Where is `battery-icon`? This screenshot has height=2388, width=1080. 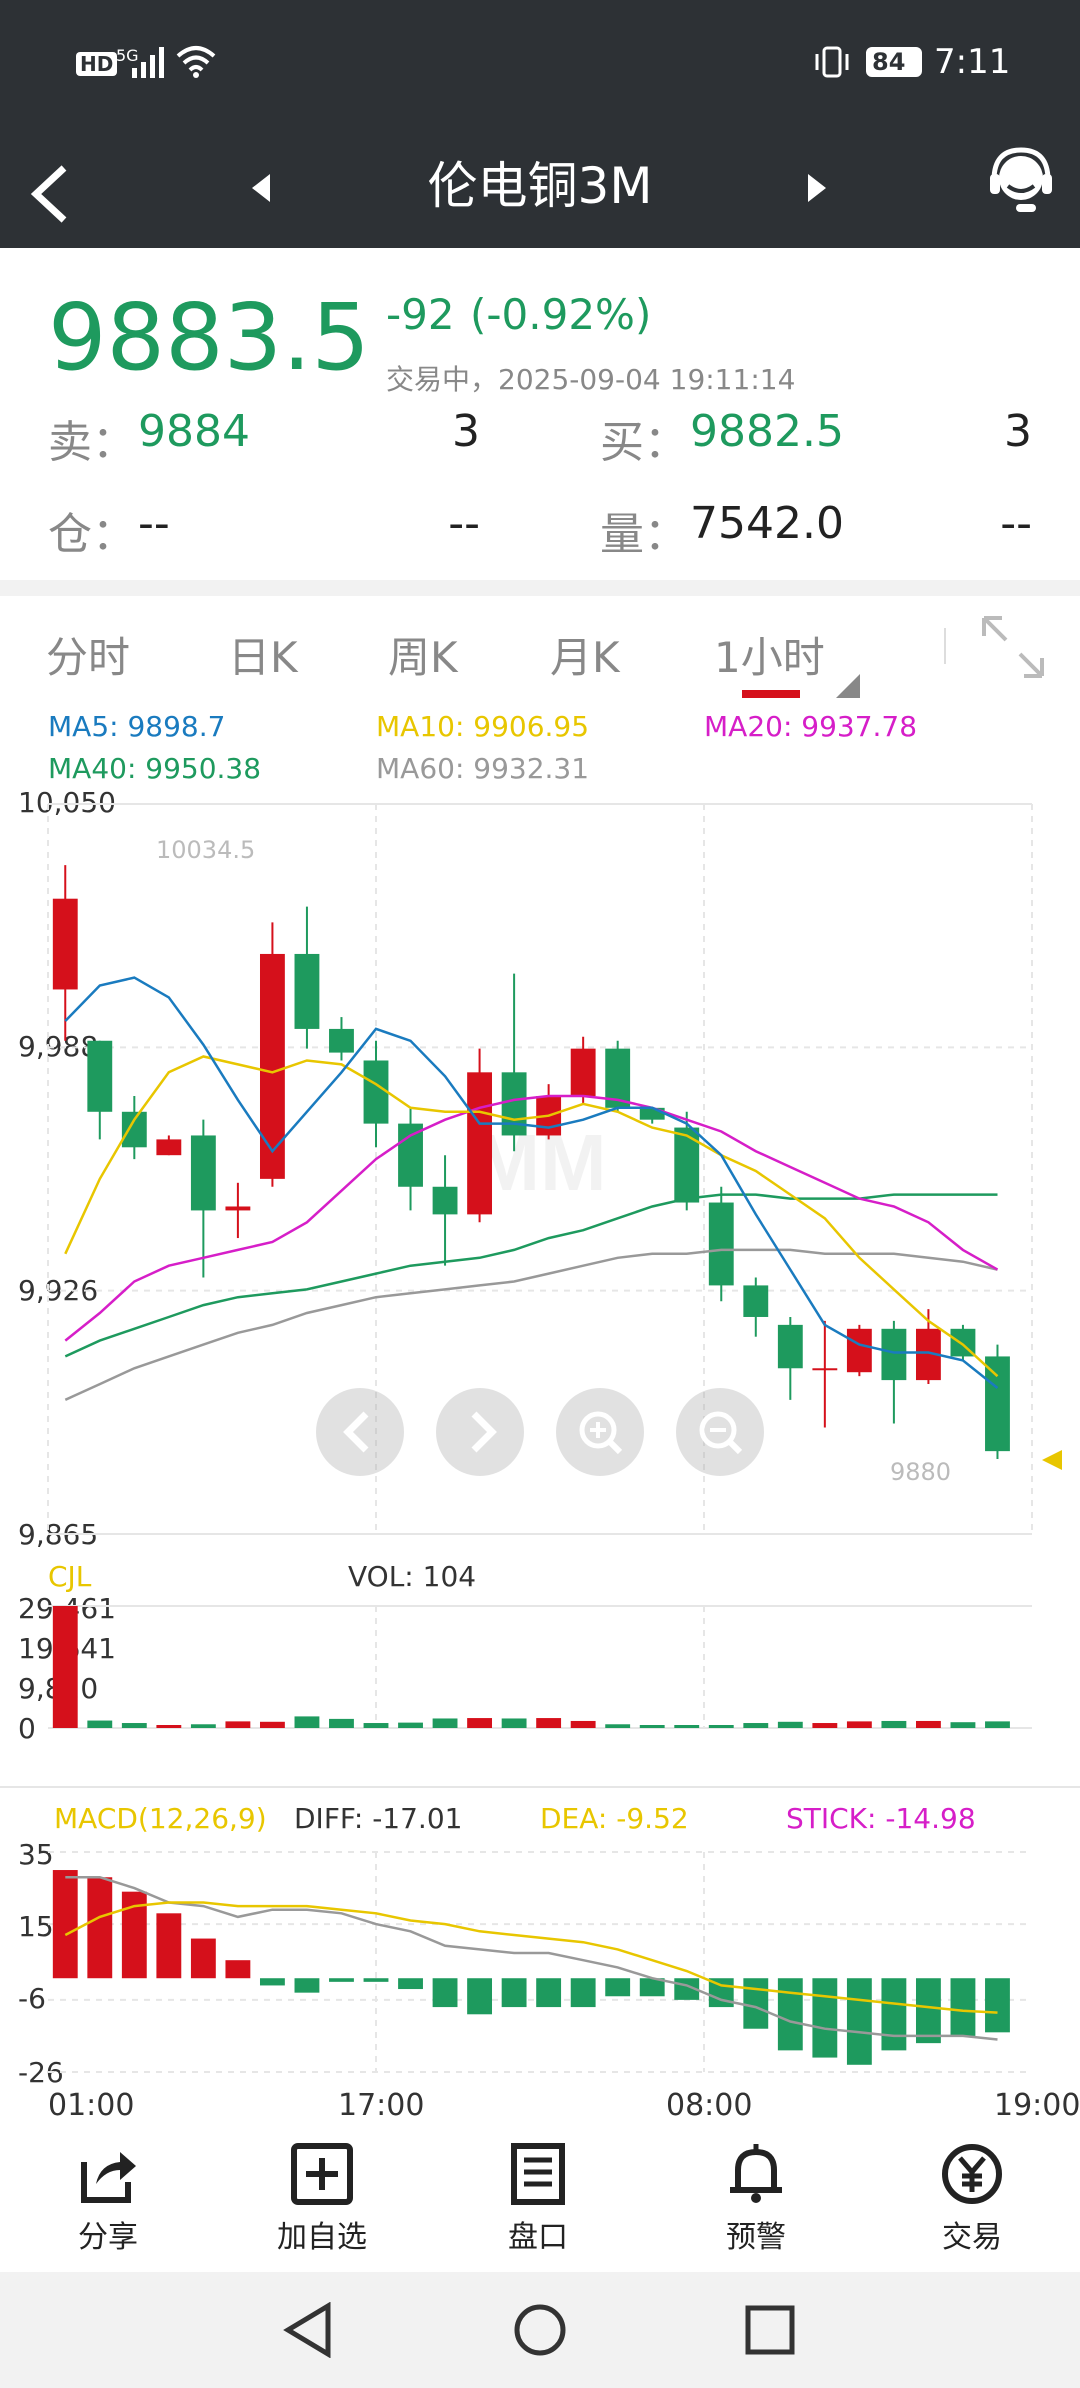 battery-icon is located at coordinates (894, 62).